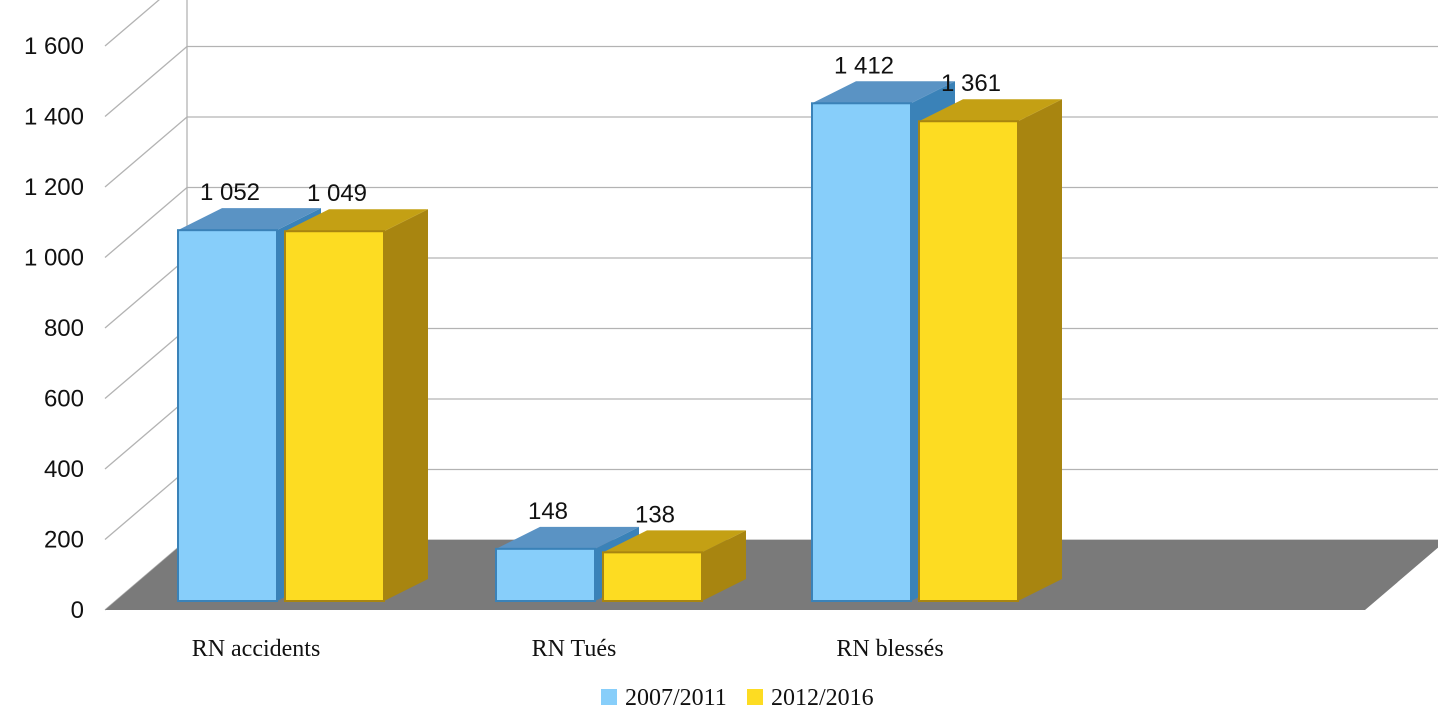 This screenshot has width=1438, height=718. What do you see at coordinates (64, 399) in the screenshot?
I see `y-tick-label: 600` at bounding box center [64, 399].